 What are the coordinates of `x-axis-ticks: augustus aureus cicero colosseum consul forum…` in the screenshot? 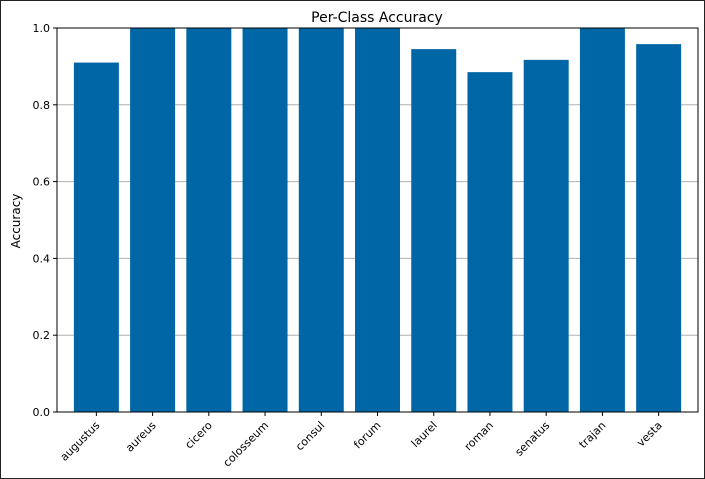 It's located at (361, 440).